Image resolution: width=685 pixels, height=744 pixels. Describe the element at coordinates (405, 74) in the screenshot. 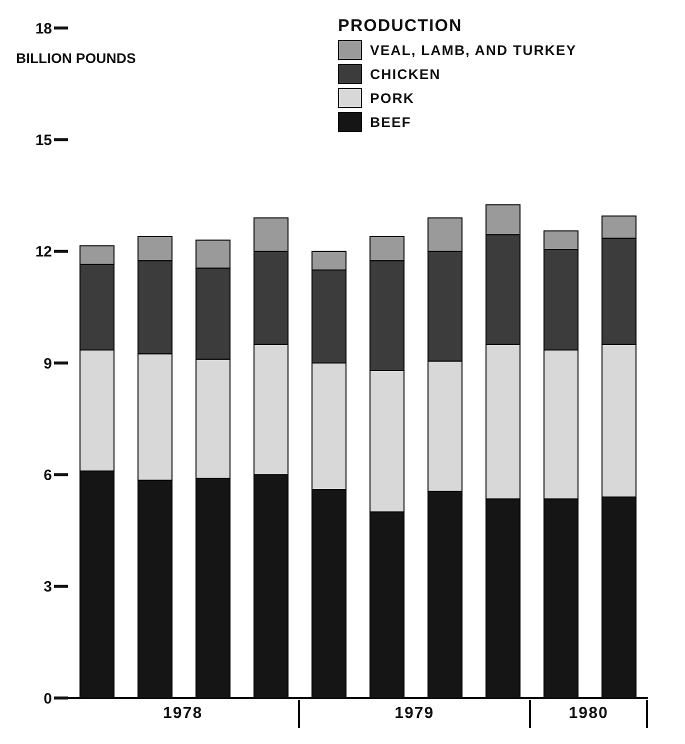

I see `legend-label: CHICKEN` at that location.